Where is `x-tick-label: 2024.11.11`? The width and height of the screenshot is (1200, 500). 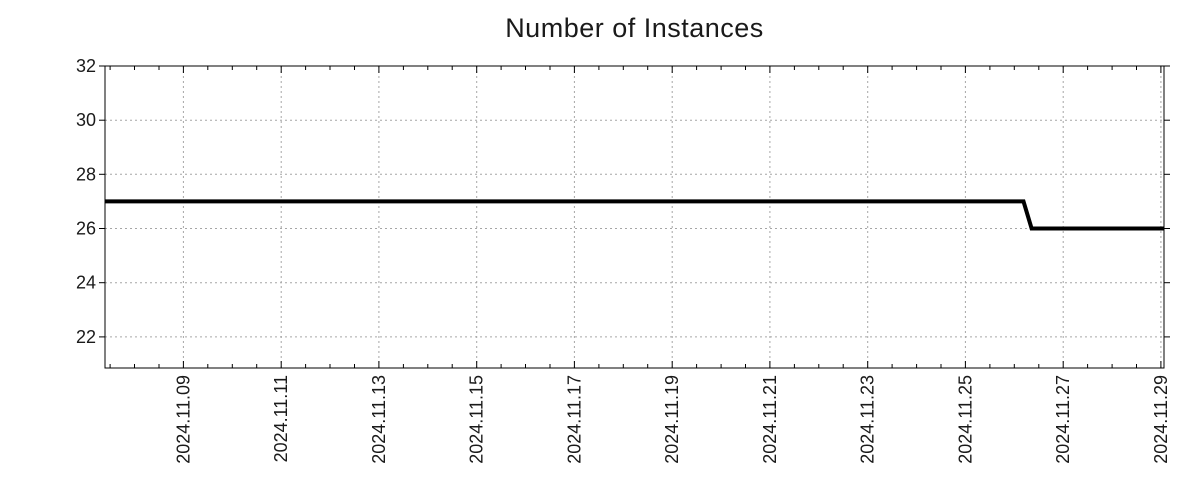 x-tick-label: 2024.11.11 is located at coordinates (281, 418).